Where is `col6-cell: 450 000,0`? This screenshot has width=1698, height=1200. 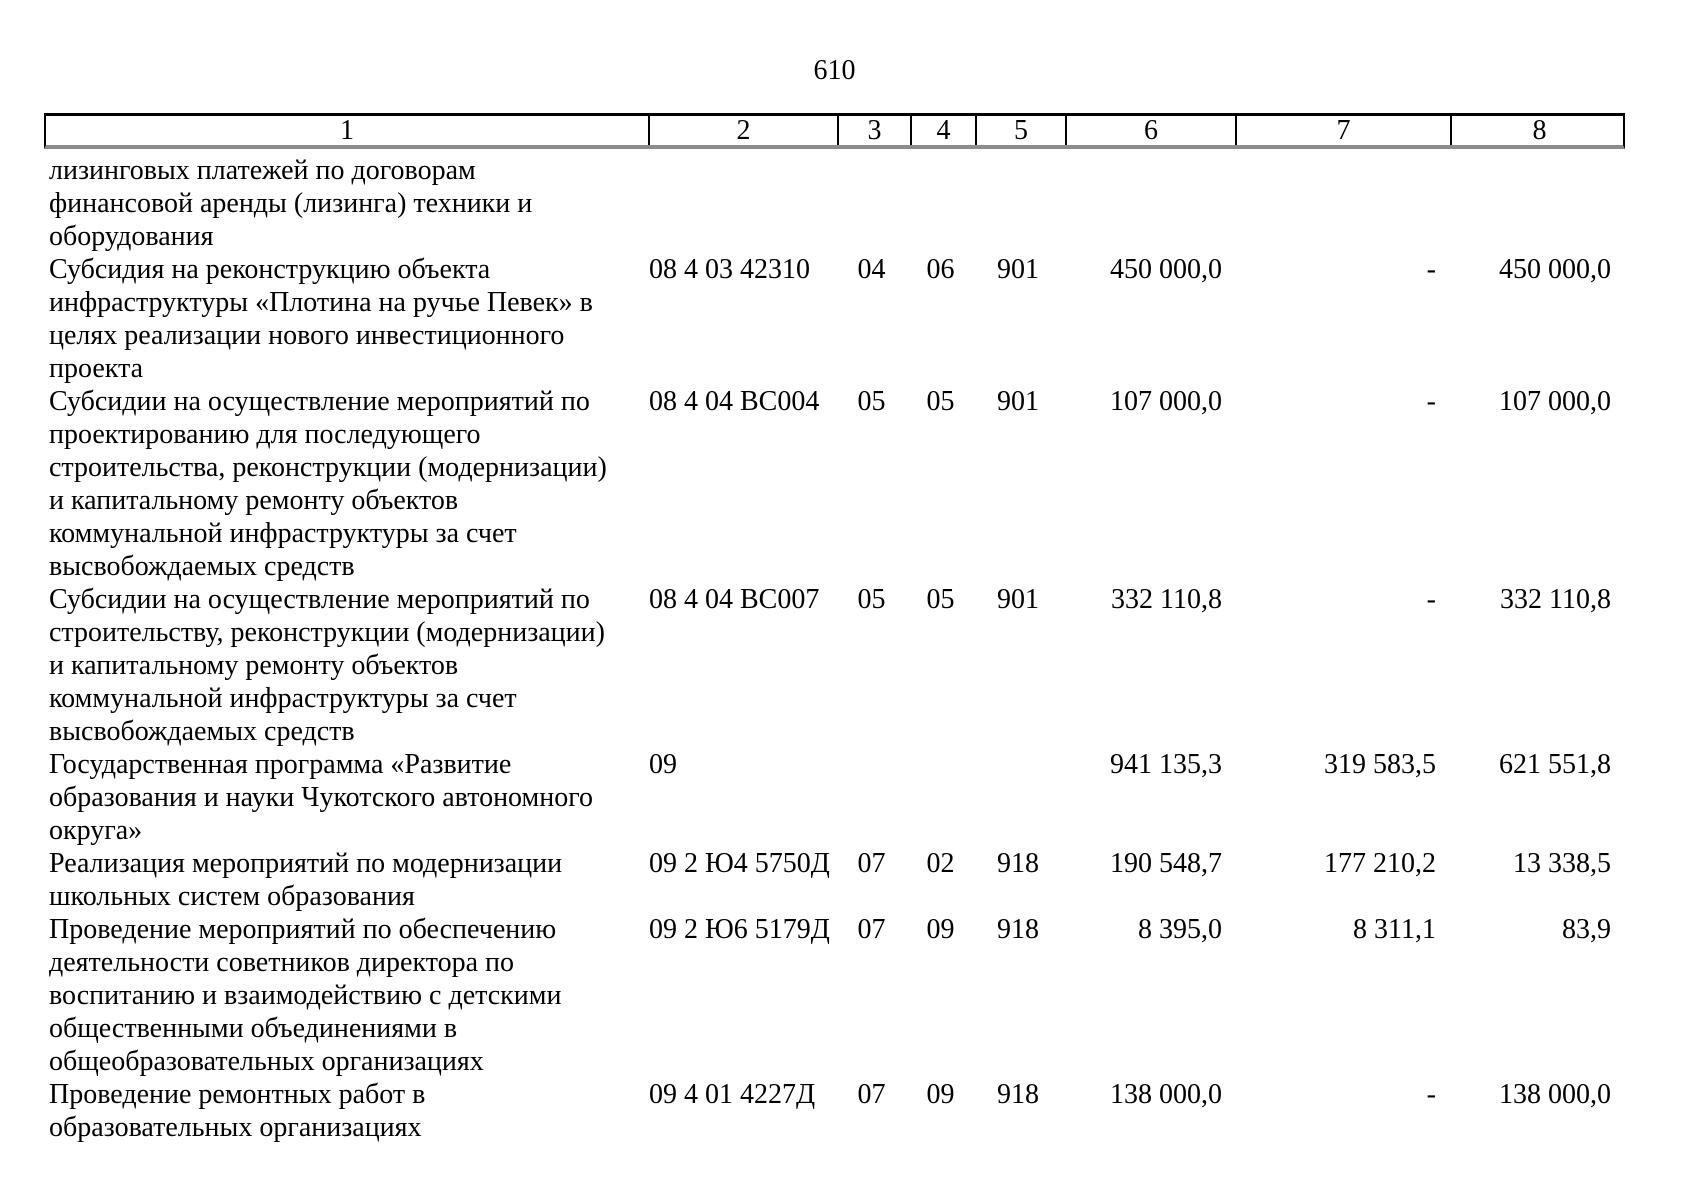 col6-cell: 450 000,0 is located at coordinates (1166, 269).